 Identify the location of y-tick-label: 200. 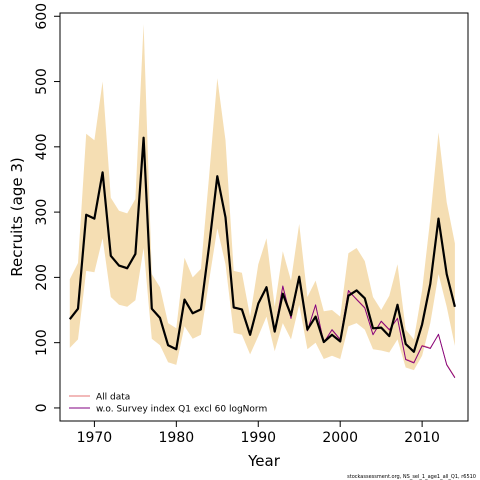
(42, 277).